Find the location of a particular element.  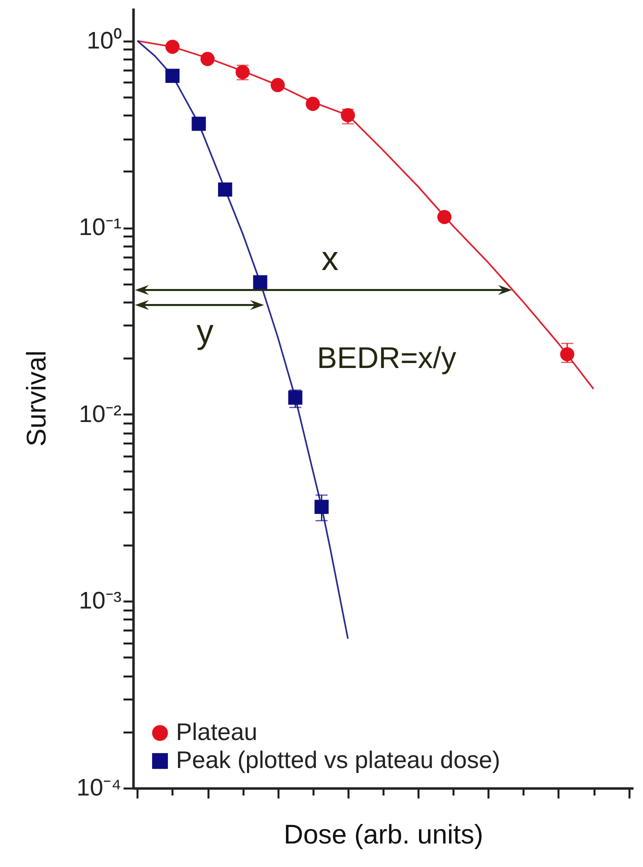

legend-label: Peak (plotted vs plateau dose) is located at coordinates (338, 760).